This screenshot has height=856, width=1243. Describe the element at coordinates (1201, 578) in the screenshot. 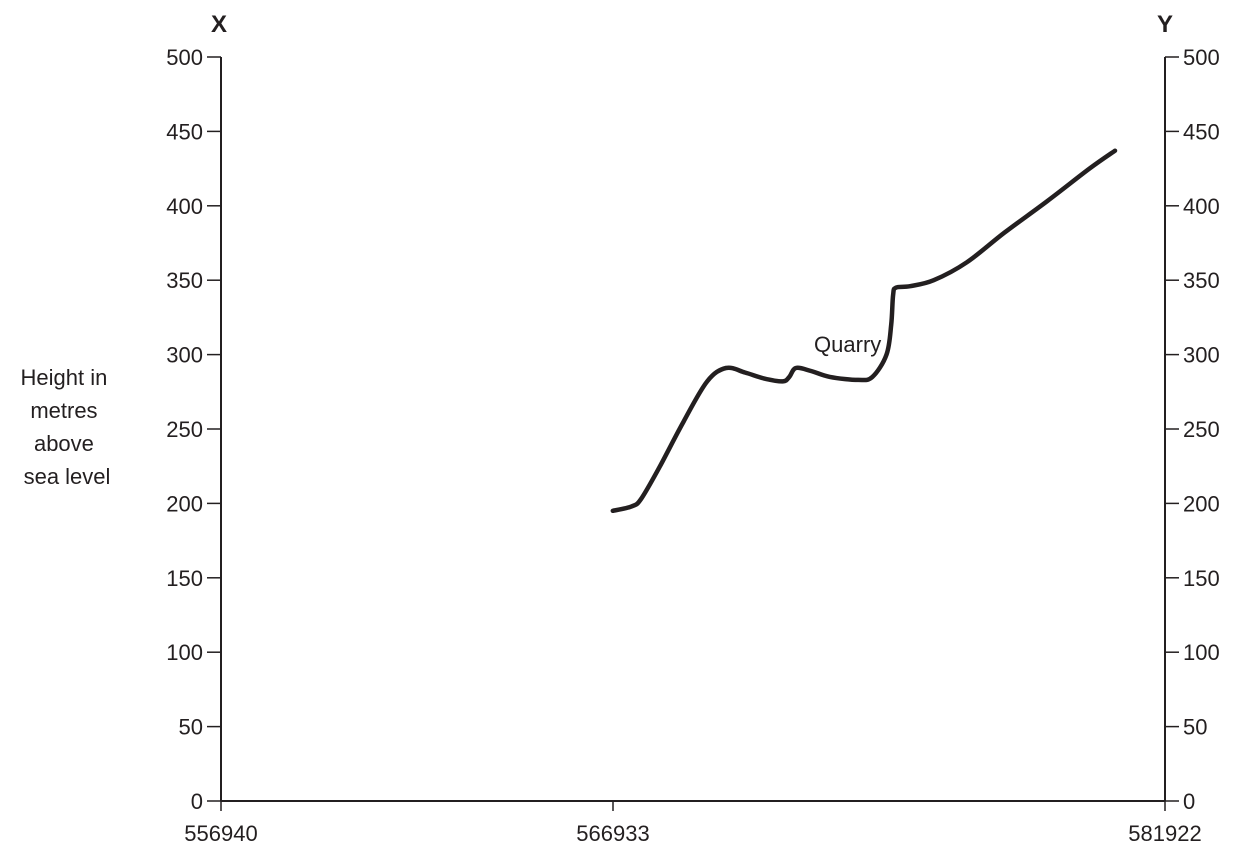

I see `right-y-tick-label: 150` at that location.